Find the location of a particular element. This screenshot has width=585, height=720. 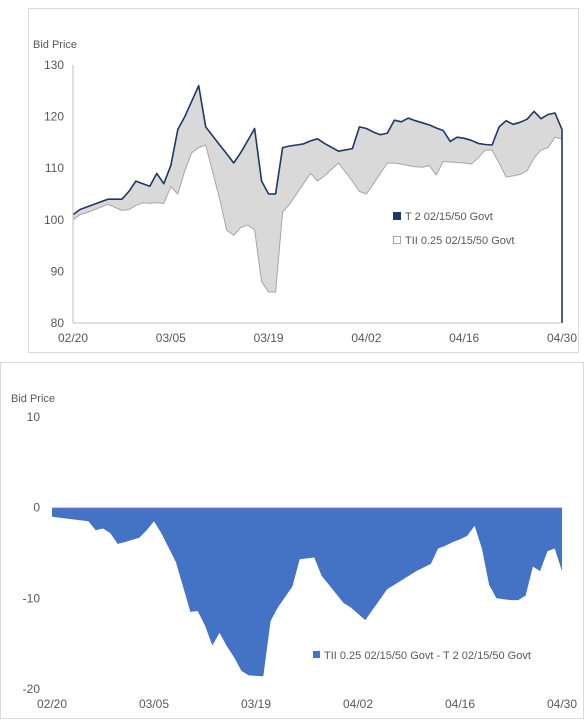

y-tick-label: -20 is located at coordinates (32, 689).